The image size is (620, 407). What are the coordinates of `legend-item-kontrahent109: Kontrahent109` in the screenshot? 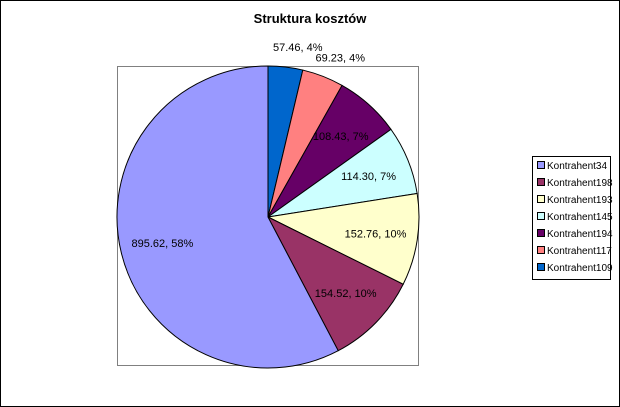 It's located at (575, 268).